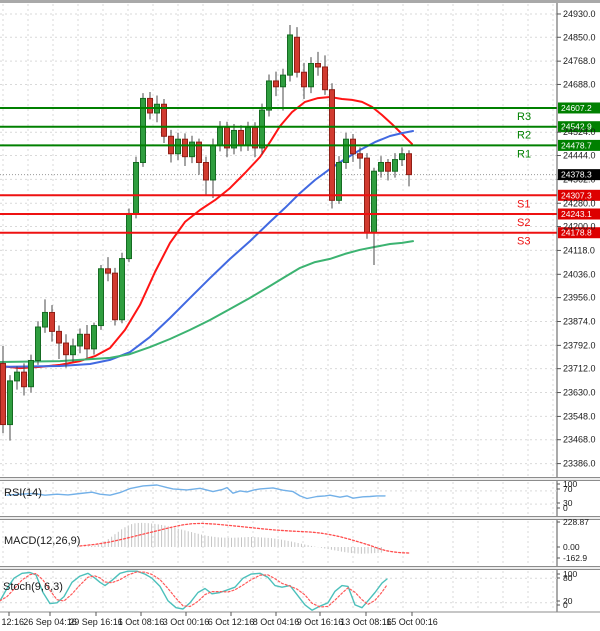  Describe the element at coordinates (579, 84) in the screenshot. I see `price-axis-label: 24688.0` at that location.